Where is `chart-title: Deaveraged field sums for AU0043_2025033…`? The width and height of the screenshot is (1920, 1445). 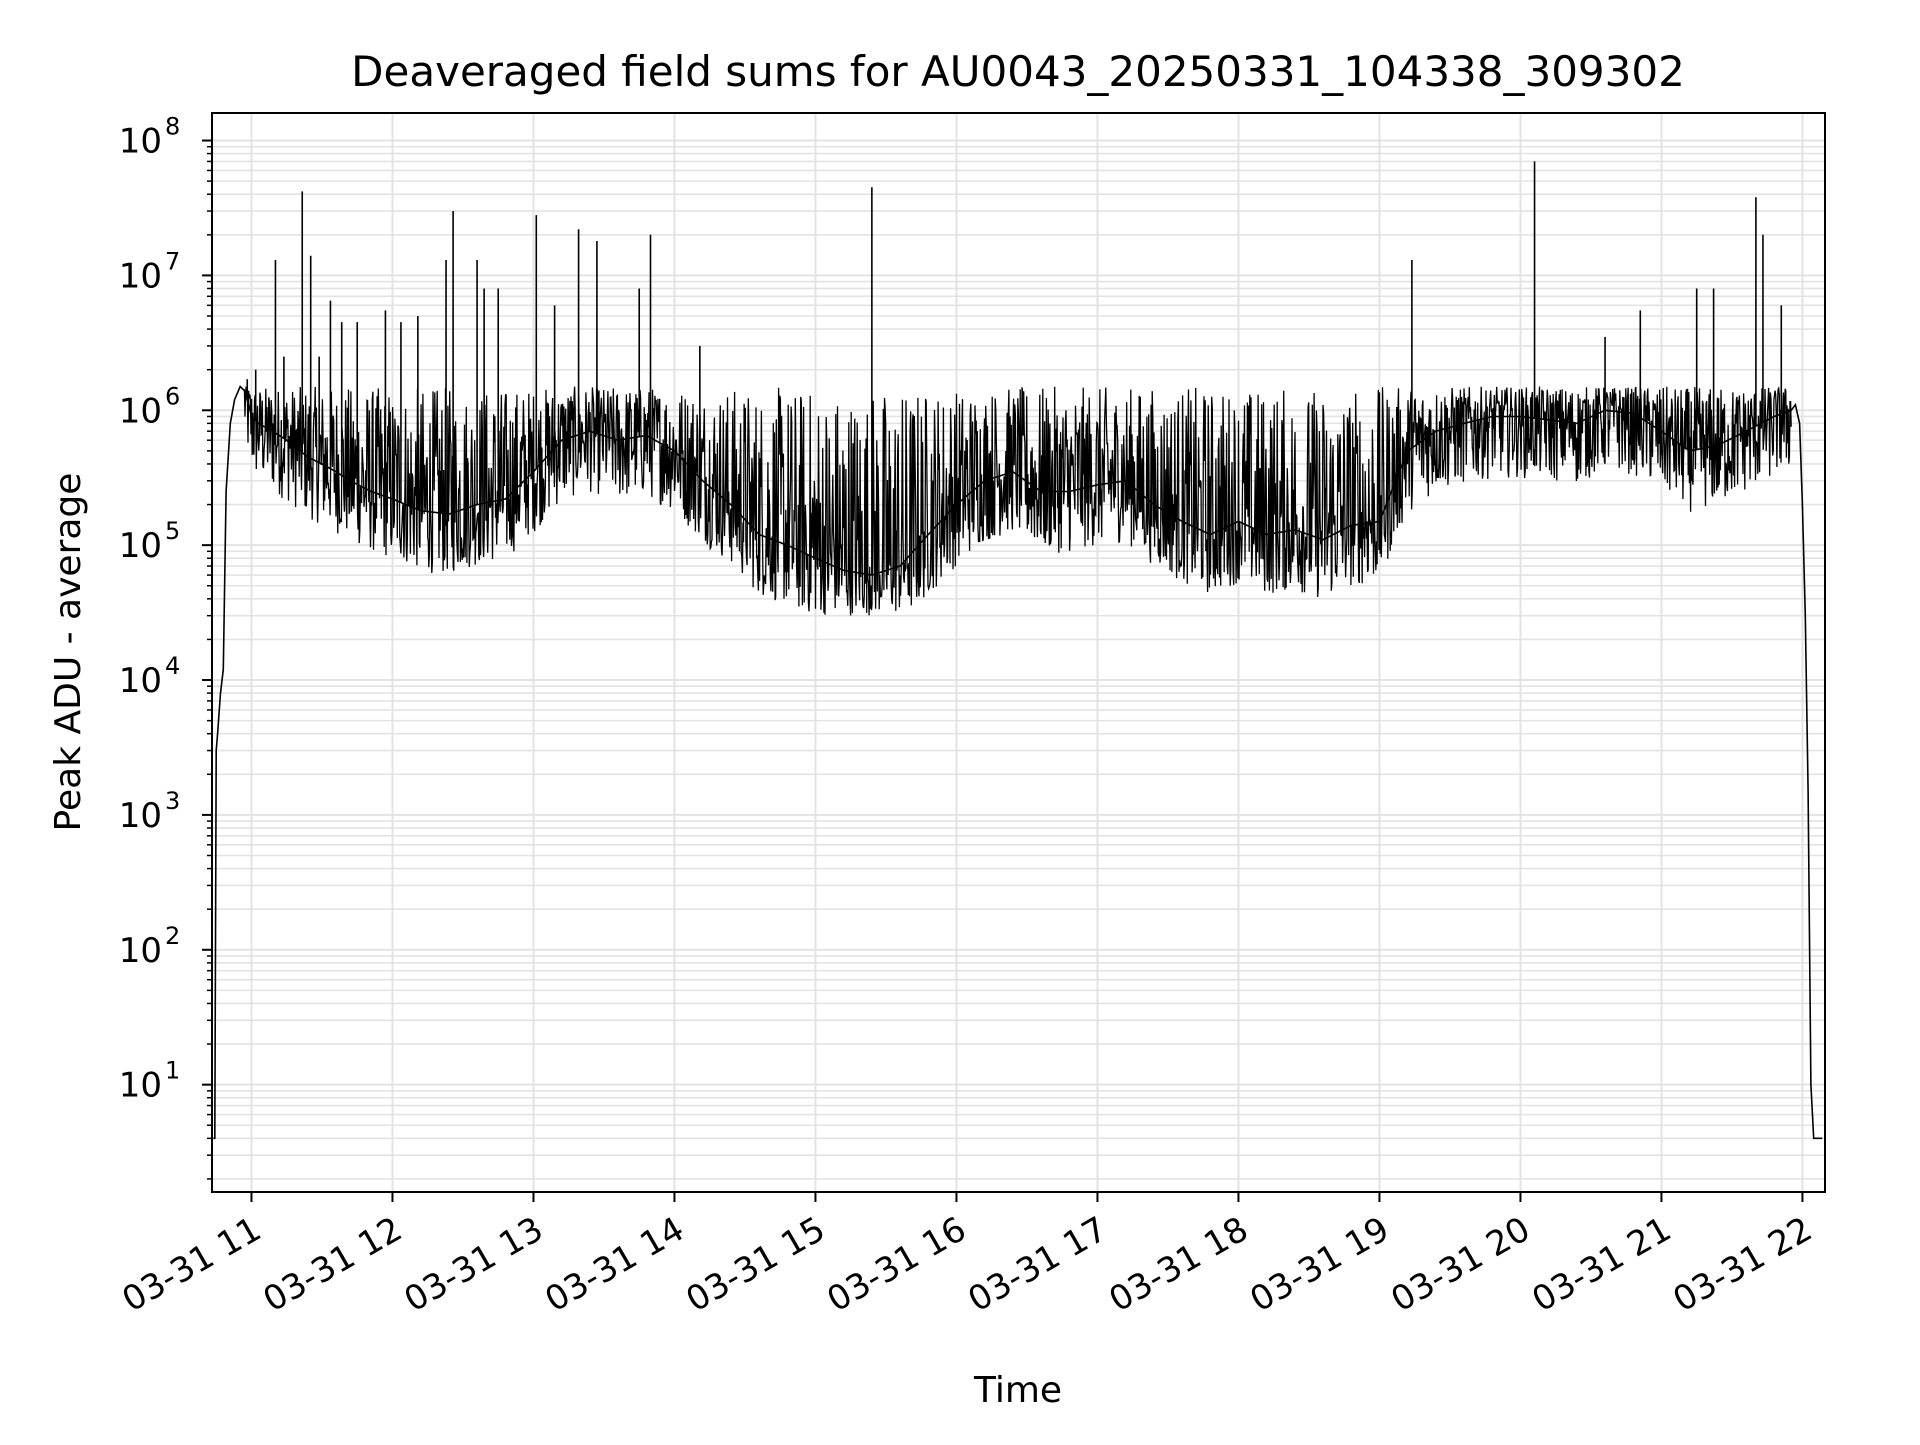 chart-title: Deaveraged field sums for AU0043_2025033… is located at coordinates (1018, 71).